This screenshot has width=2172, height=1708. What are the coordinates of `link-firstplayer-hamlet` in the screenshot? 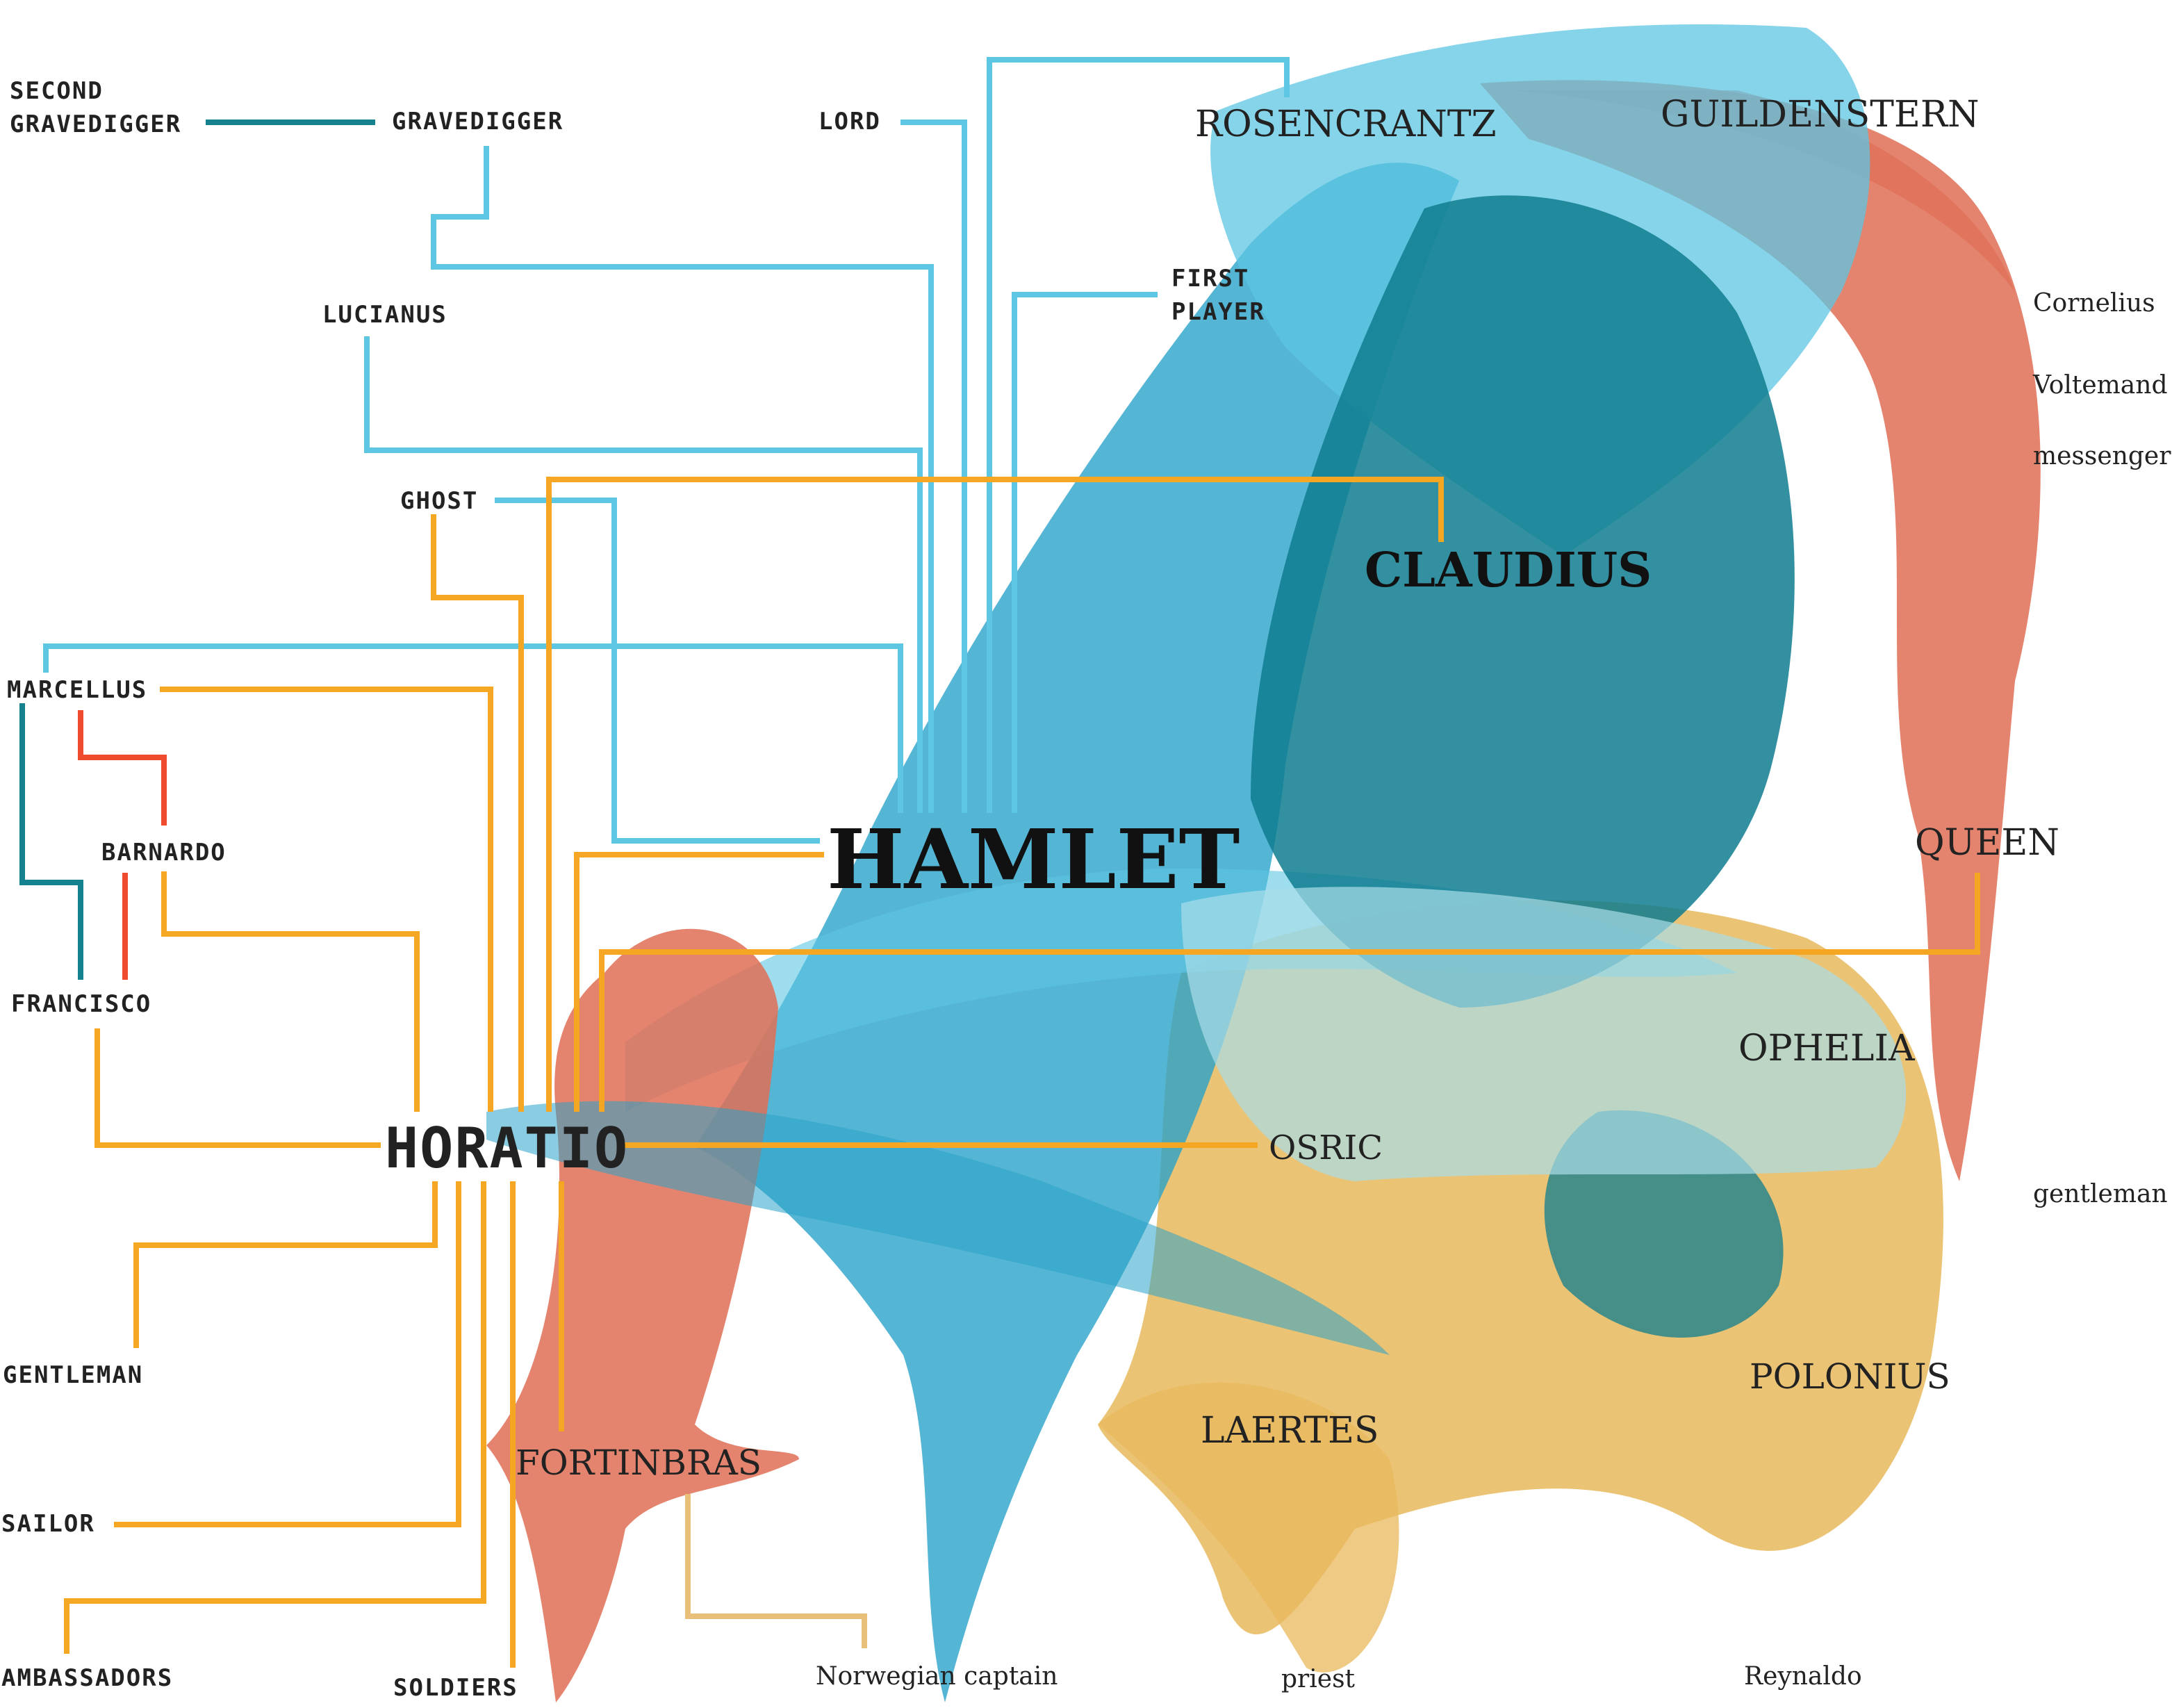 It's located at (1085, 552).